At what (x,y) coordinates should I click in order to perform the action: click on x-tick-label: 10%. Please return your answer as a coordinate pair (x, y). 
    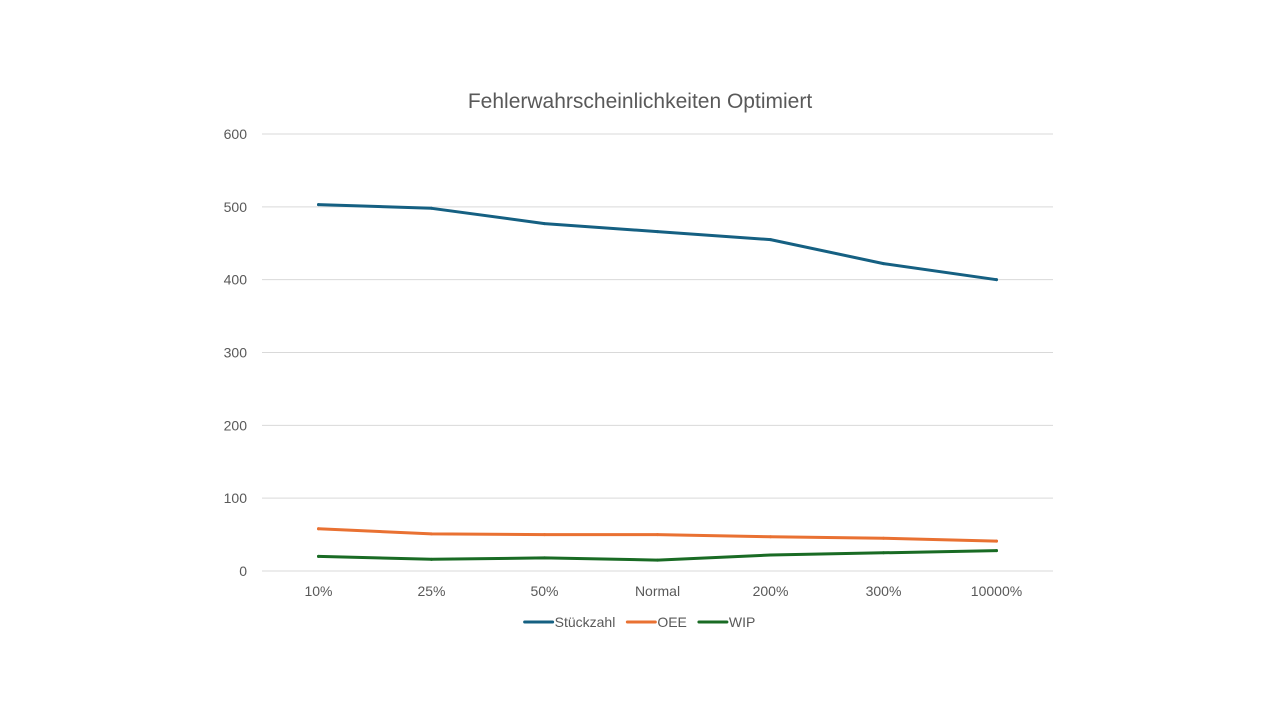
    Looking at the image, I should click on (318, 591).